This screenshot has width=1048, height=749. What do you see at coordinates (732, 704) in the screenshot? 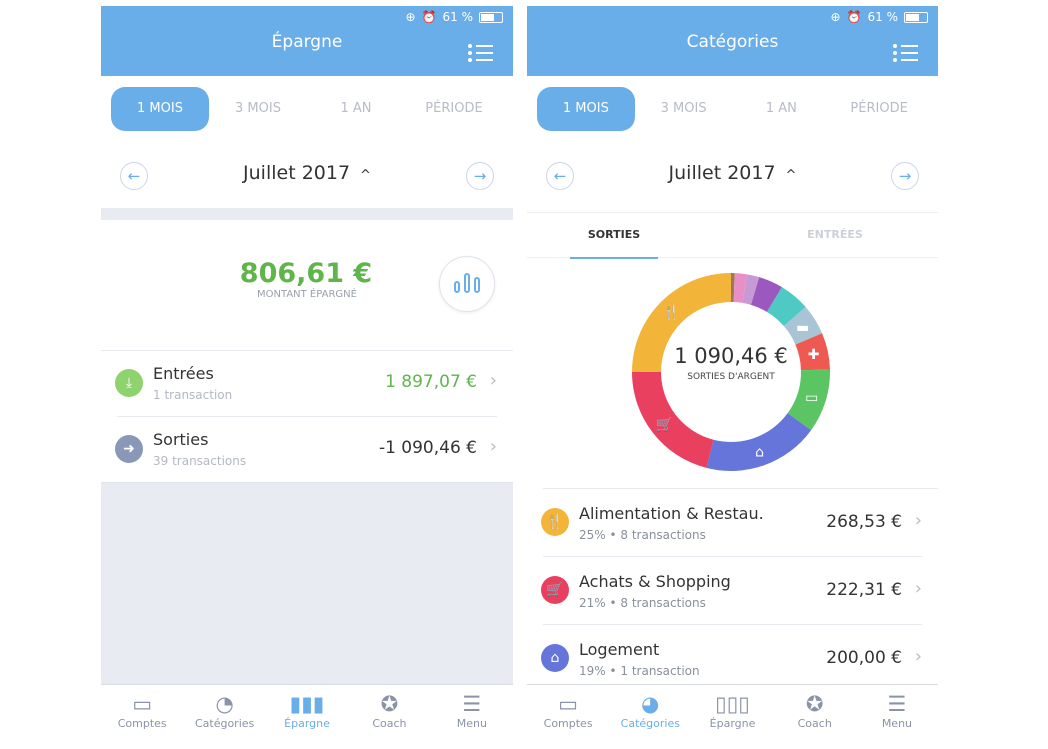
I see `bar-chart-icon: ▯▯▯` at bounding box center [732, 704].